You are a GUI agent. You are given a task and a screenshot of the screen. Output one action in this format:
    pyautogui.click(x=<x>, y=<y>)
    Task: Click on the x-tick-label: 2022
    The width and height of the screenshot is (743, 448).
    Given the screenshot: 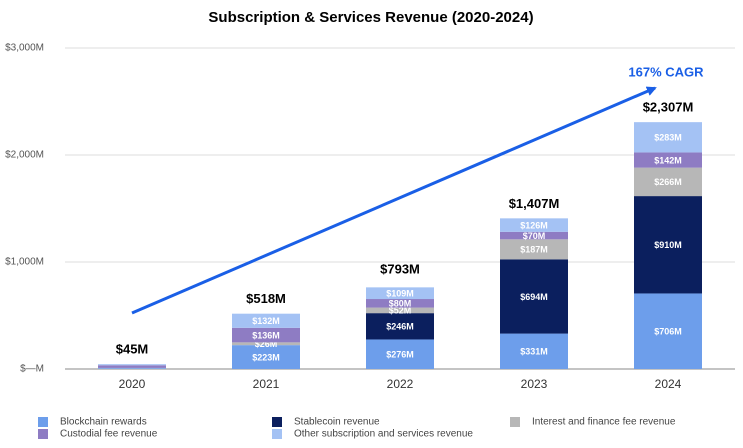 What is the action you would take?
    pyautogui.click(x=400, y=384)
    